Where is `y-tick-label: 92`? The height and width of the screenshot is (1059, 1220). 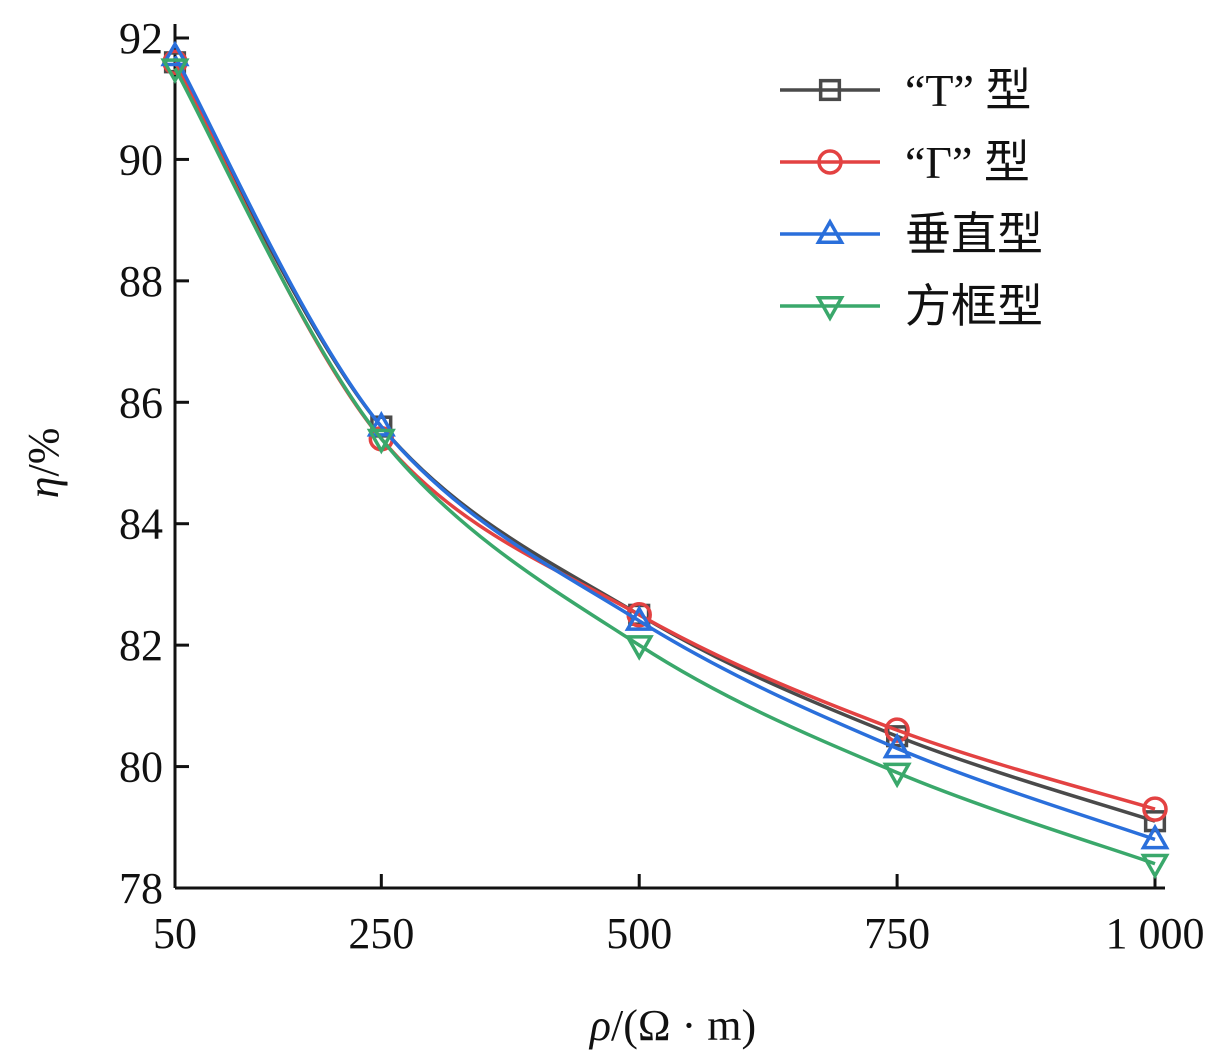
y-tick-label: 92 is located at coordinates (141, 38).